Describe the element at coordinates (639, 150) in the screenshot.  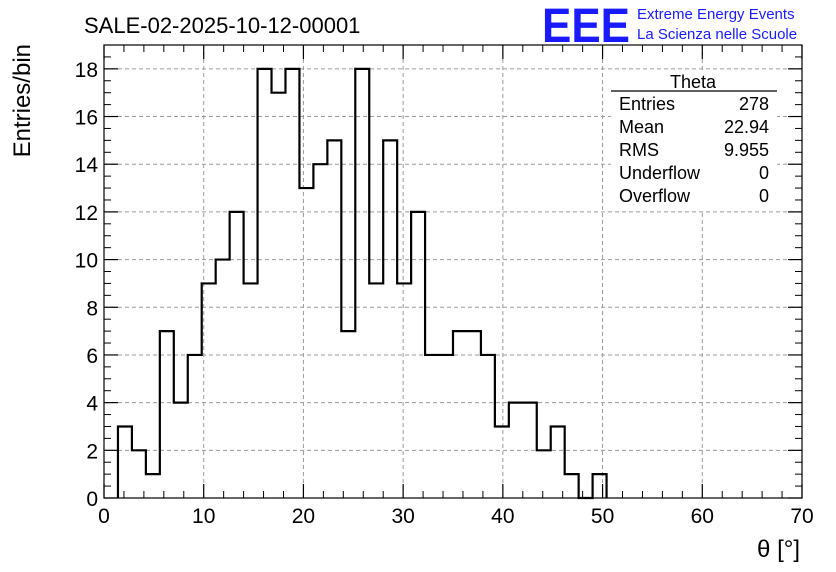
I see `stats-label-rms: RMS` at that location.